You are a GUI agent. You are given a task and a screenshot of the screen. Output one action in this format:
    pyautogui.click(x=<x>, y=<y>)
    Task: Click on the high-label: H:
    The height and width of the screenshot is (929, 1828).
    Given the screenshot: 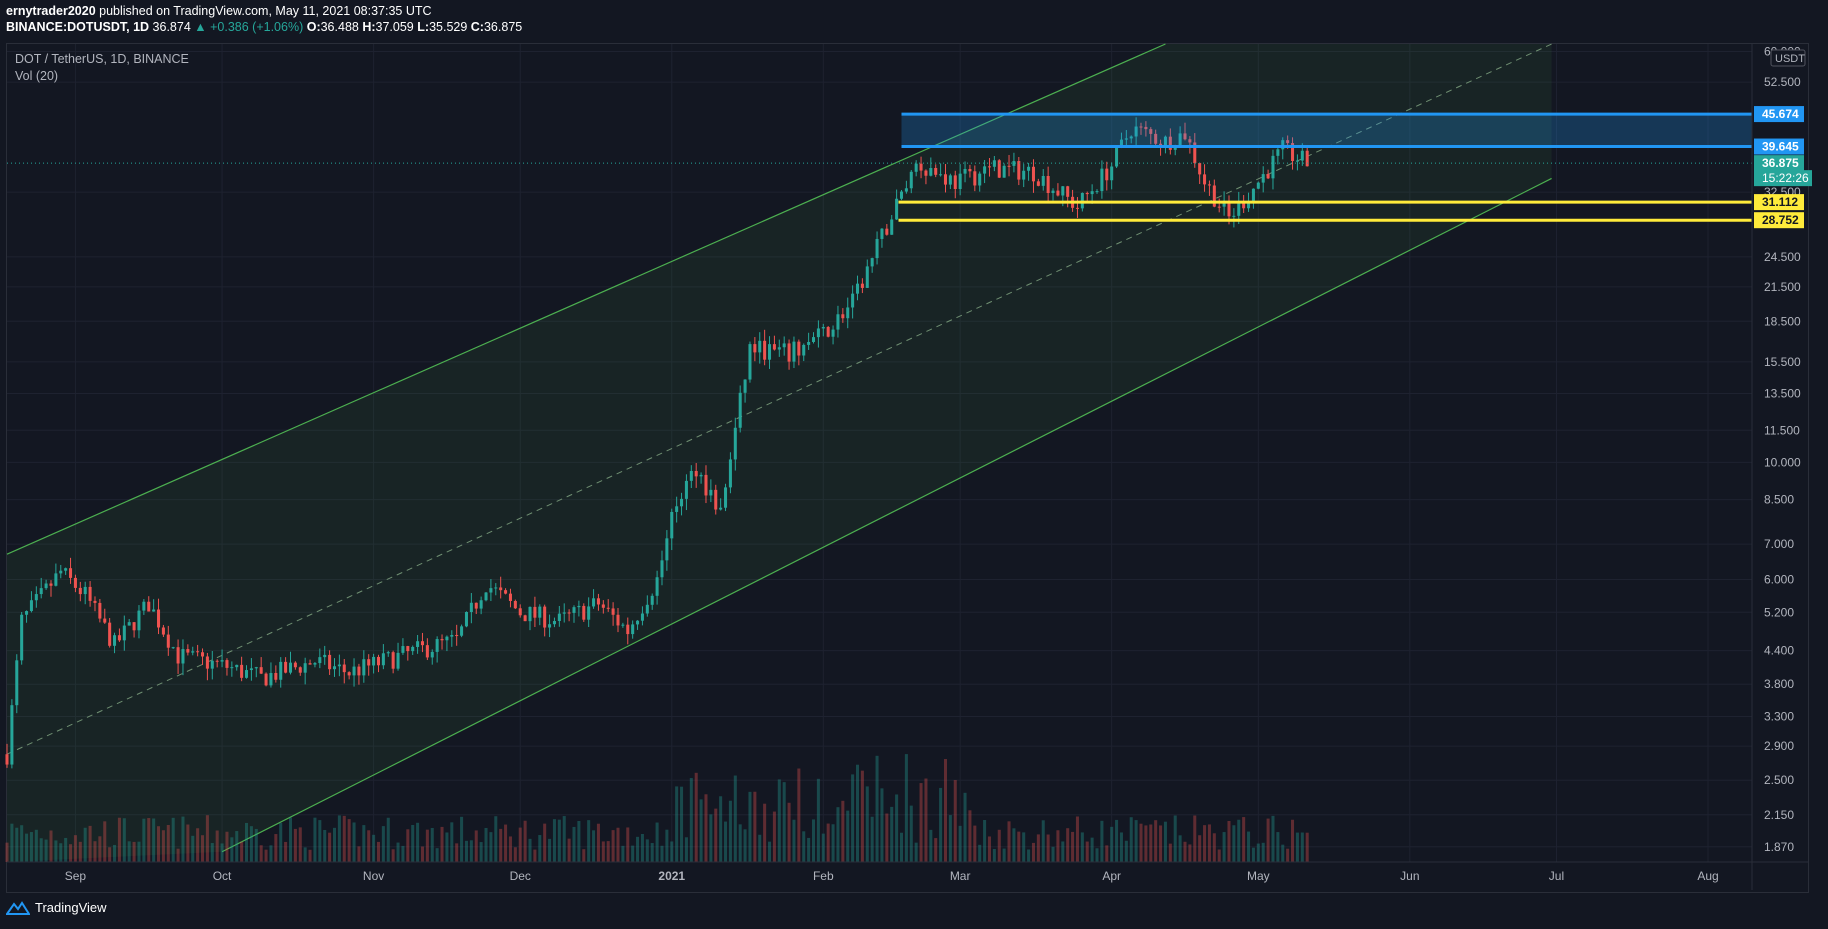 What is the action you would take?
    pyautogui.click(x=369, y=27)
    